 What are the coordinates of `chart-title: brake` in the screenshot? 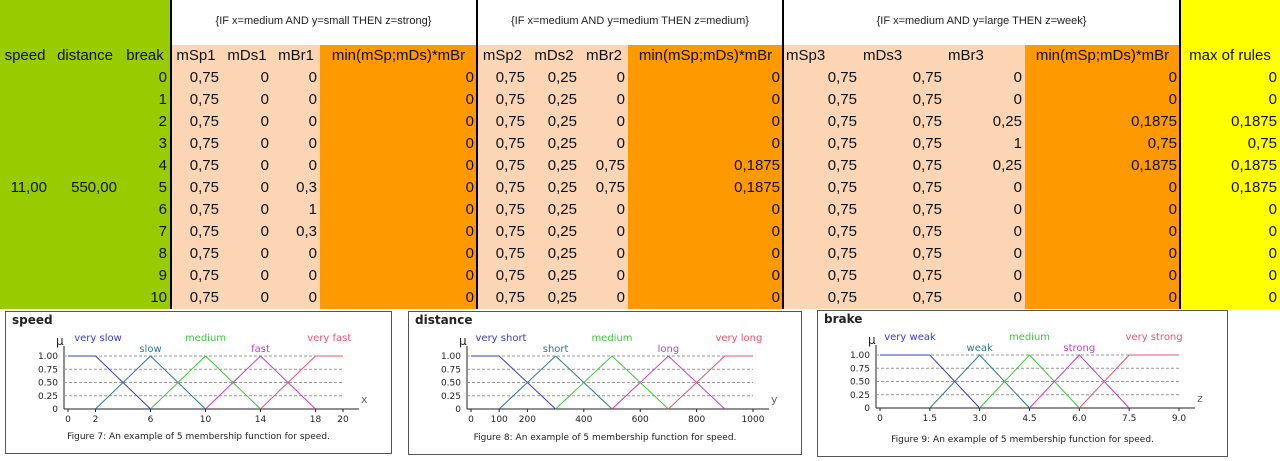 It's located at (843, 319).